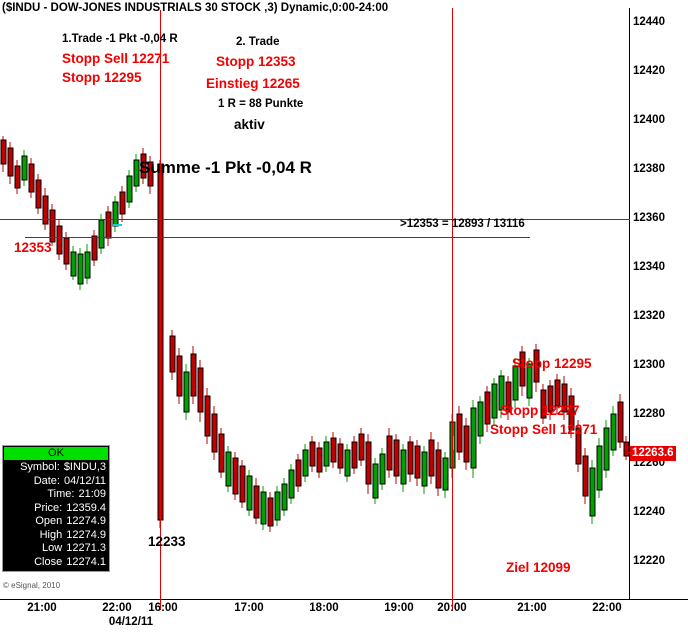  What do you see at coordinates (32, 585) in the screenshot?
I see `copyright-notice: © eSignal, 2010` at bounding box center [32, 585].